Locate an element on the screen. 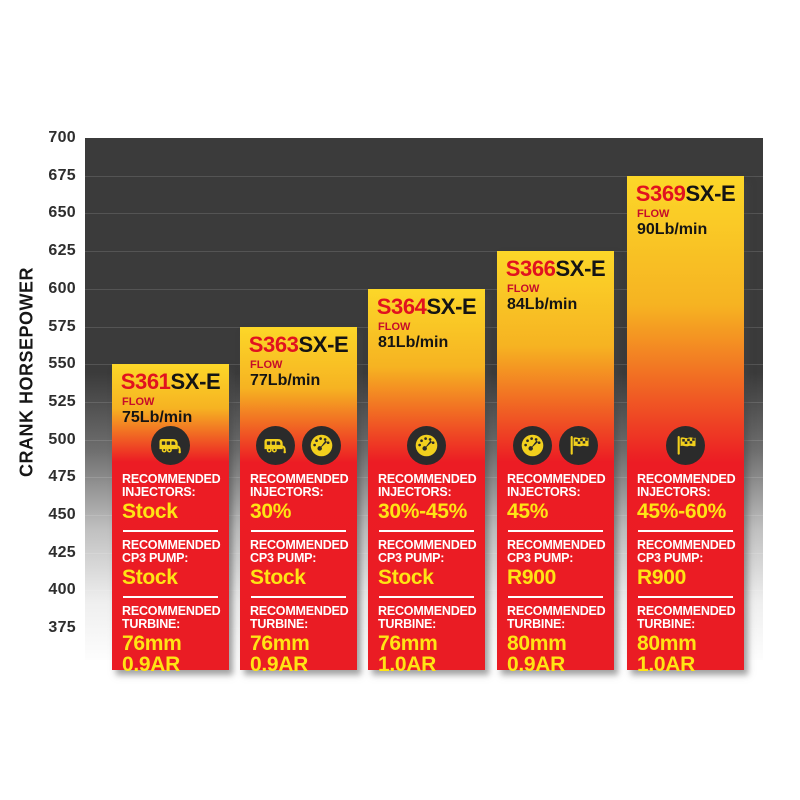 This screenshot has height=800, width=800. turbine-value: 76mm 1.0AR is located at coordinates (426, 654).